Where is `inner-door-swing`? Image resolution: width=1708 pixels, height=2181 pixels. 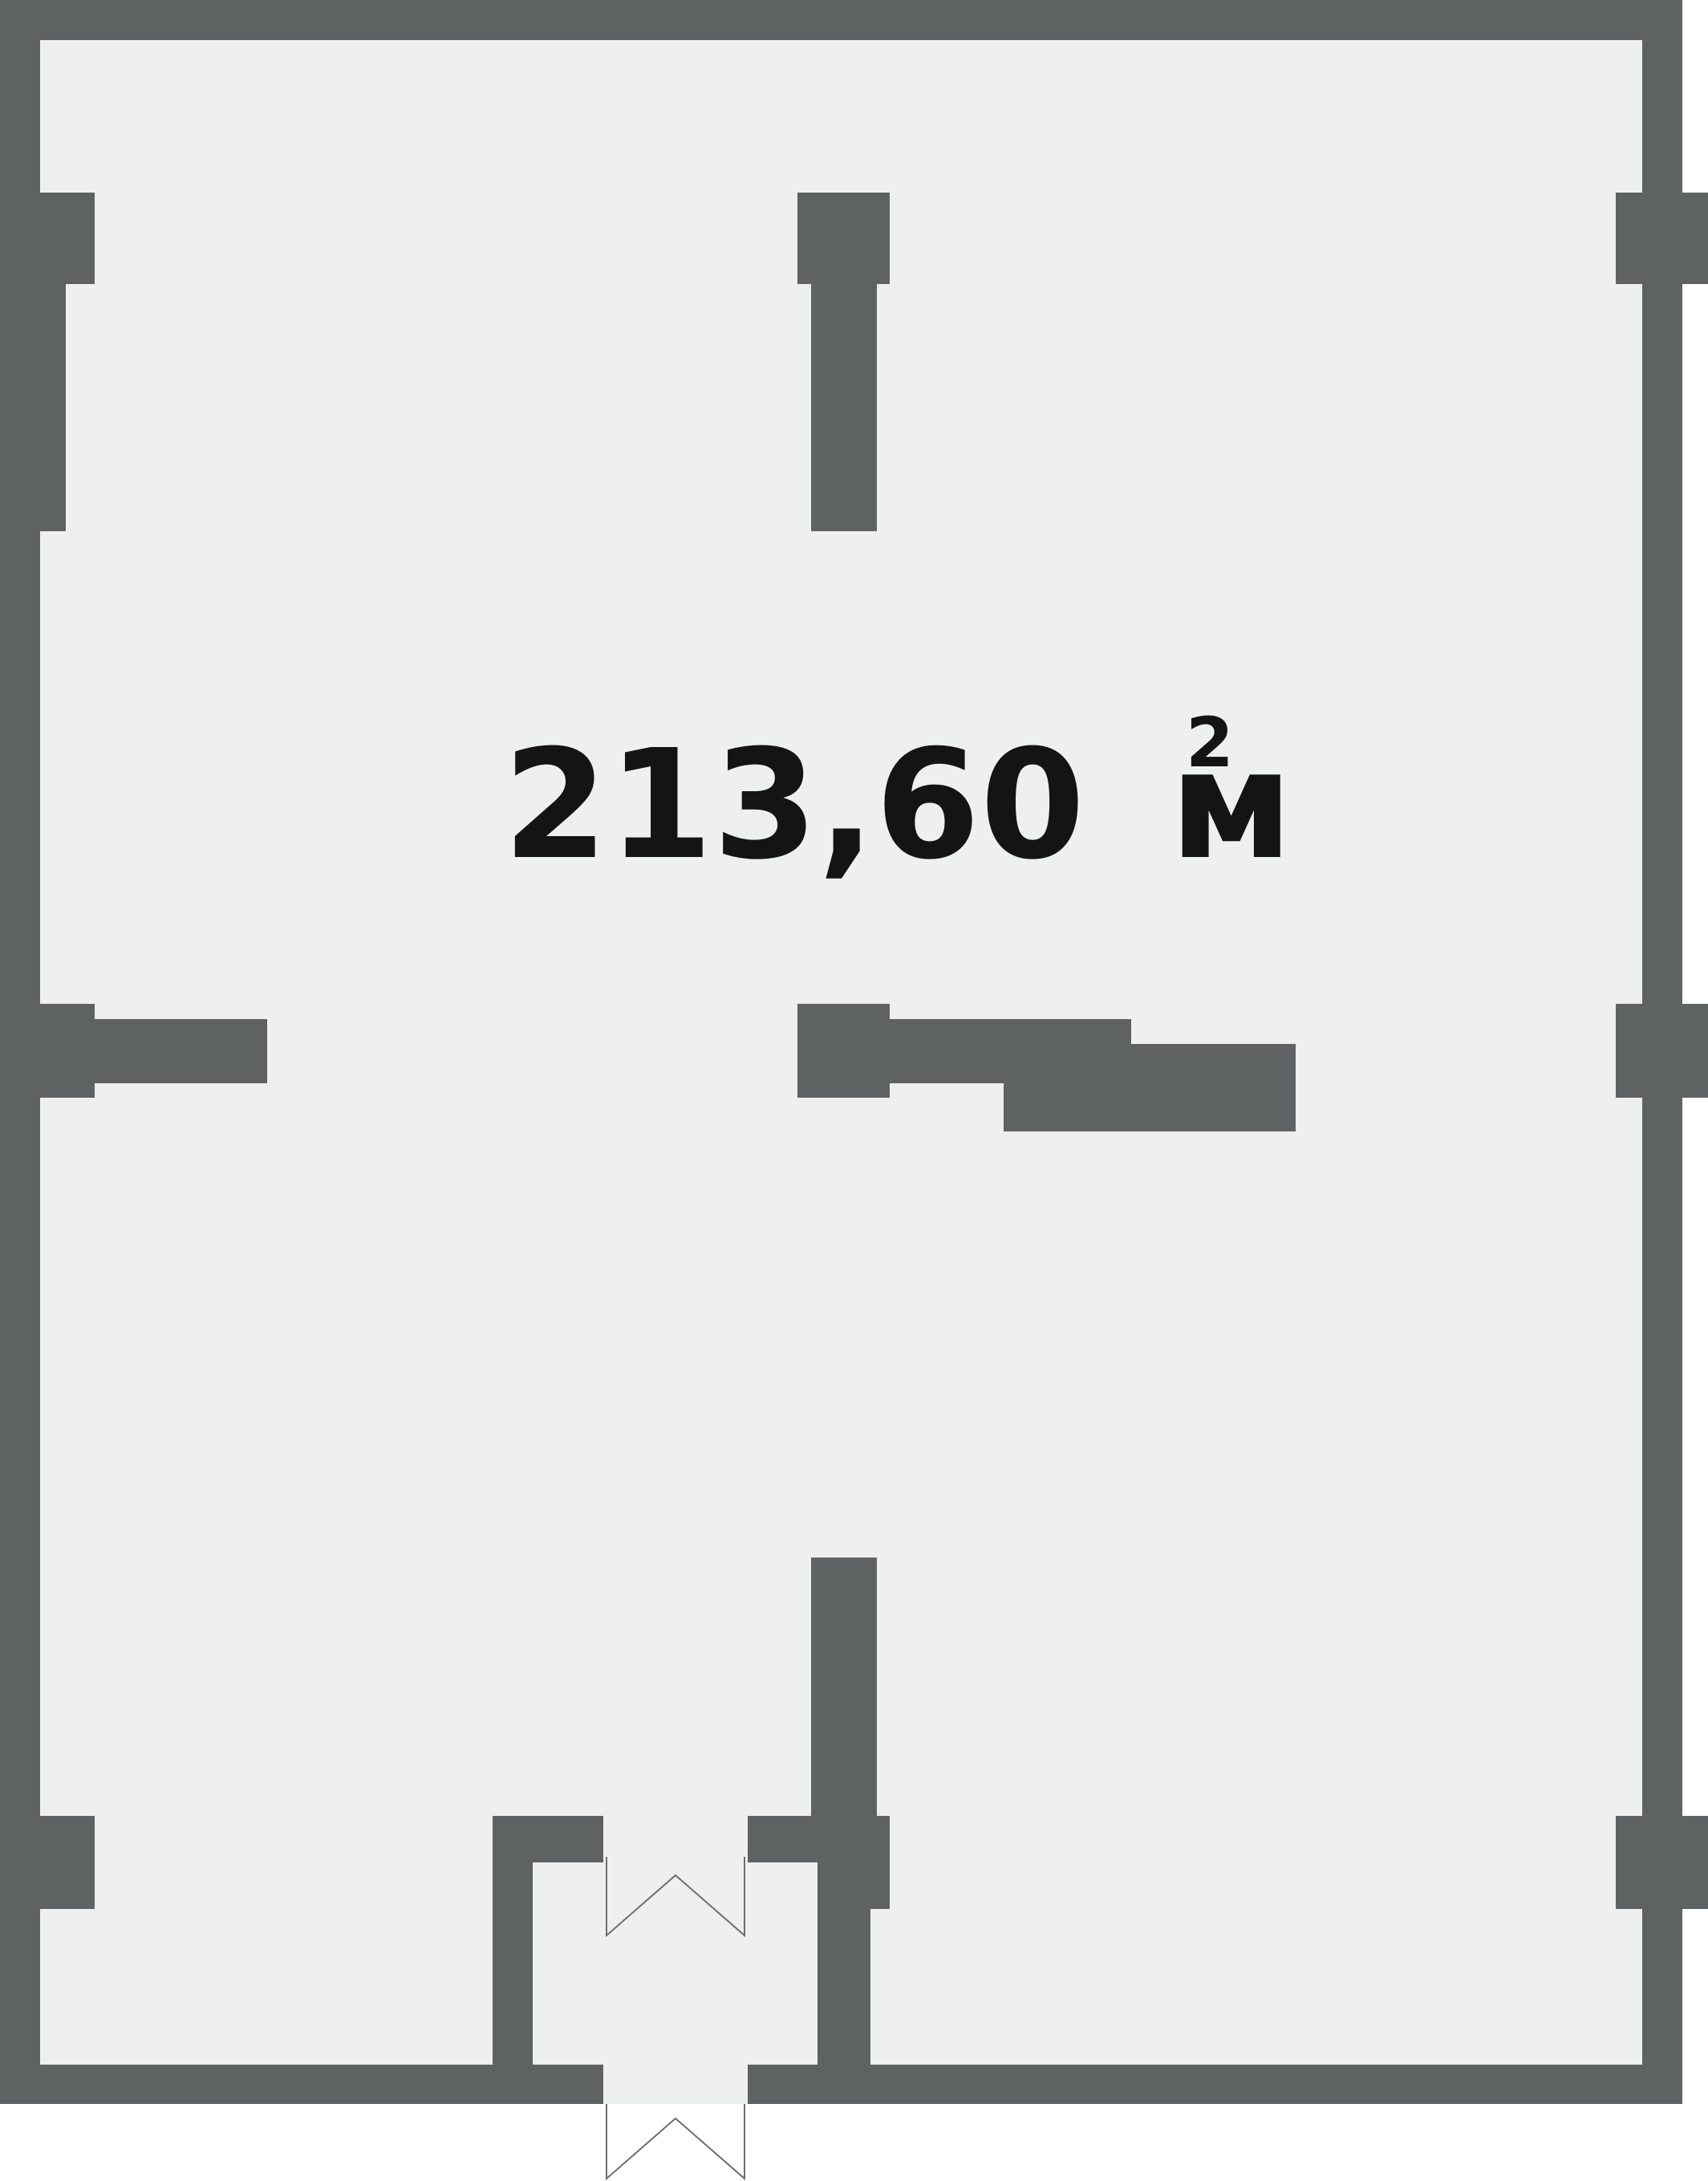
inner-door-swing is located at coordinates (676, 1898).